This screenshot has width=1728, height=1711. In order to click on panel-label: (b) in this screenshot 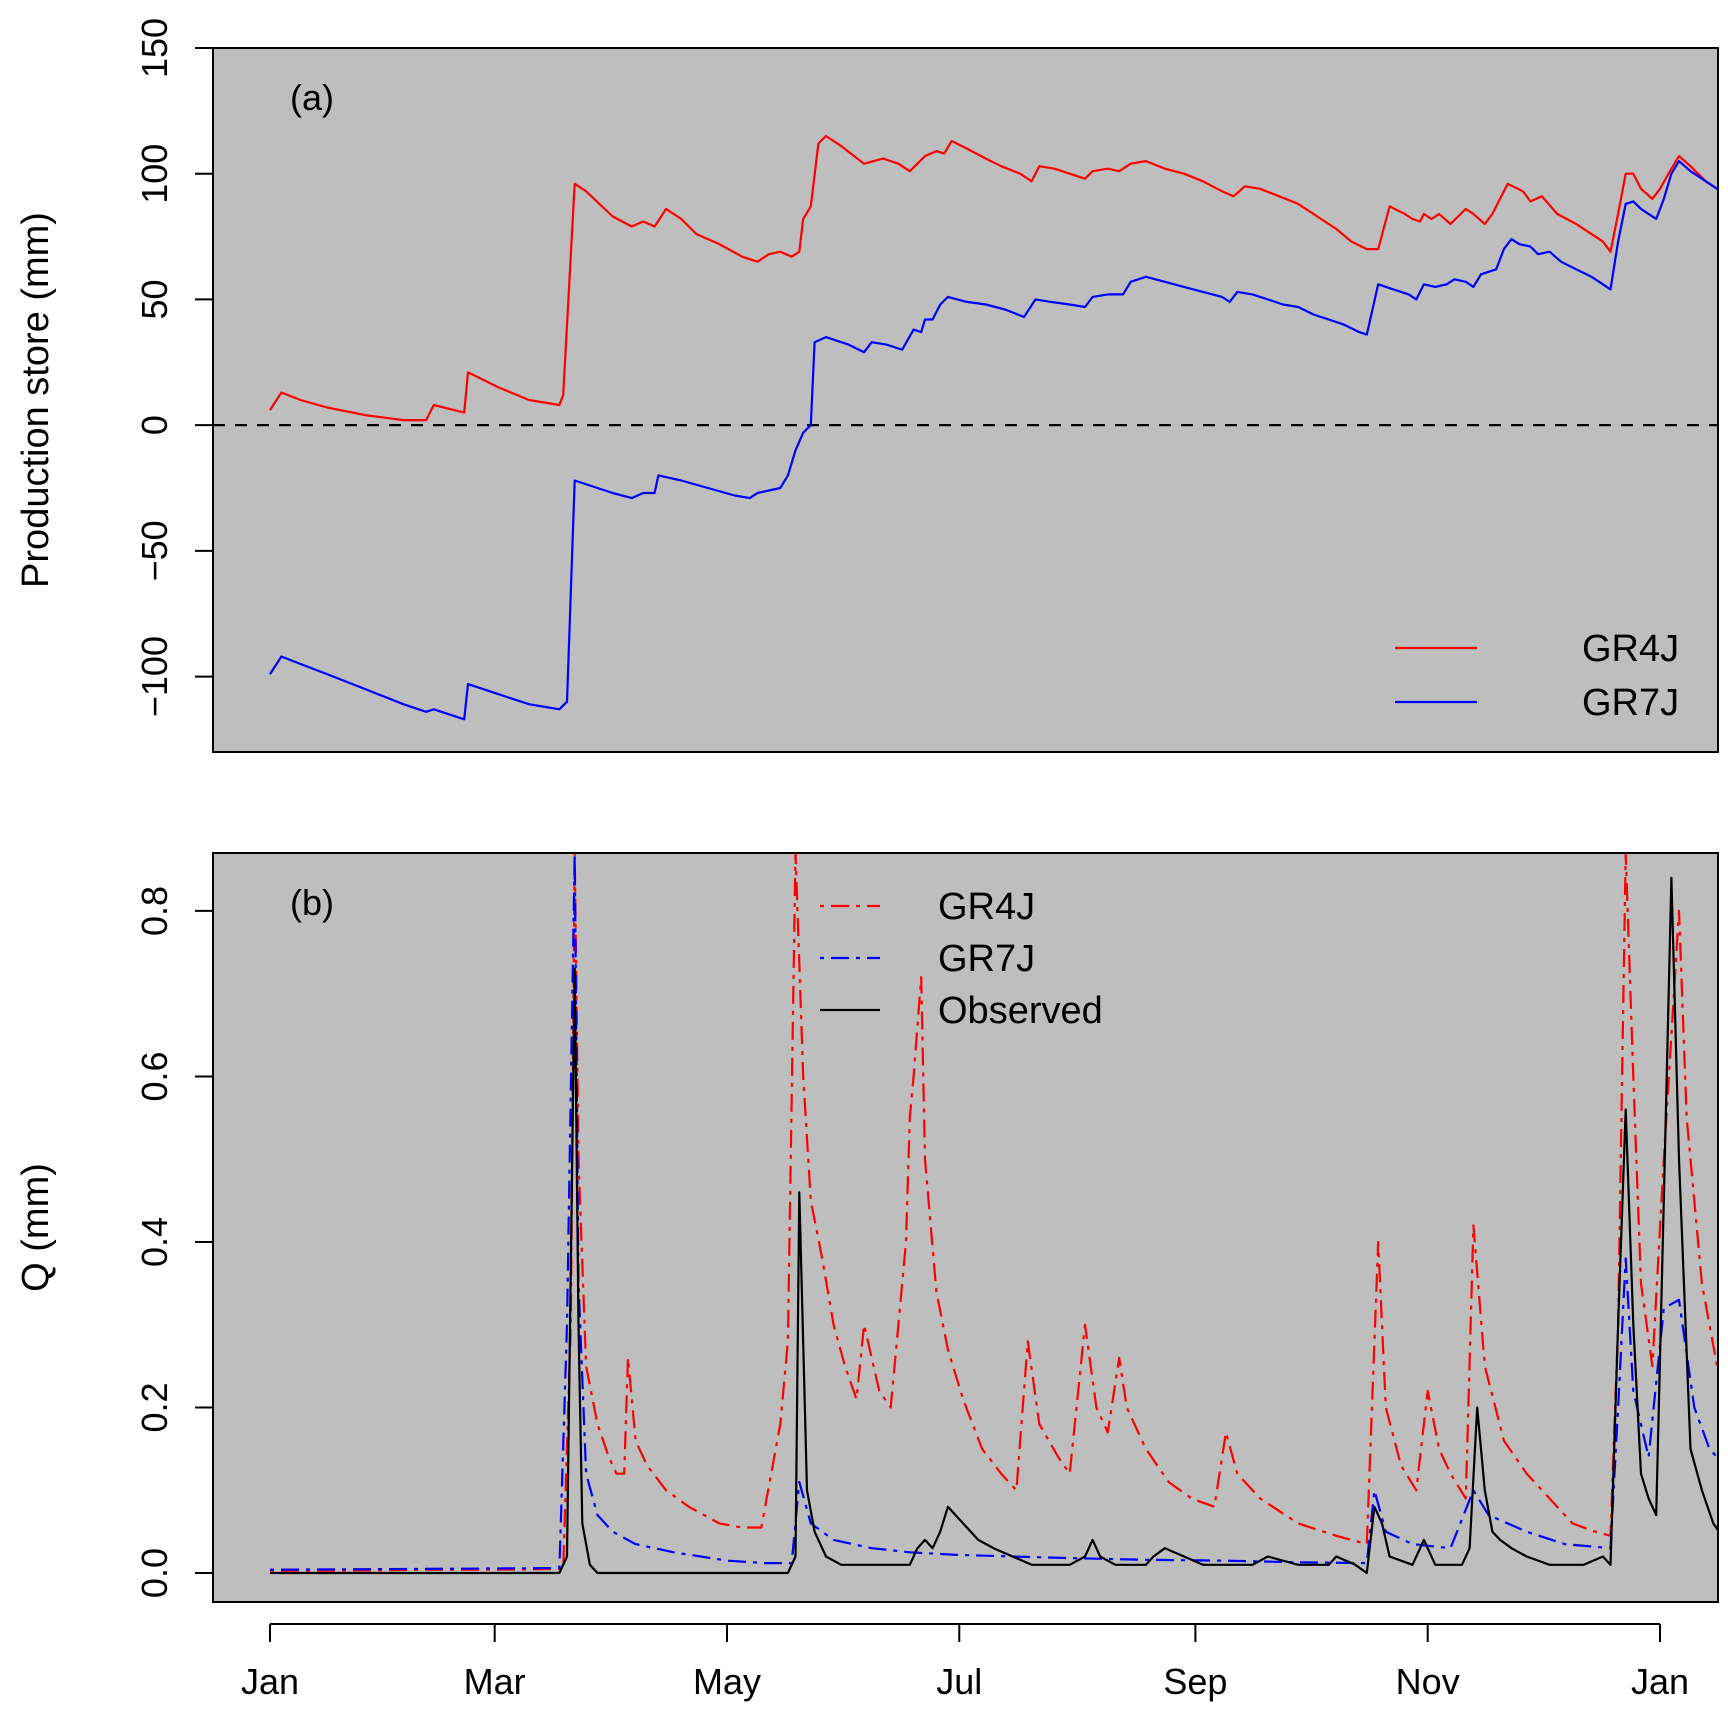, I will do `click(312, 902)`.